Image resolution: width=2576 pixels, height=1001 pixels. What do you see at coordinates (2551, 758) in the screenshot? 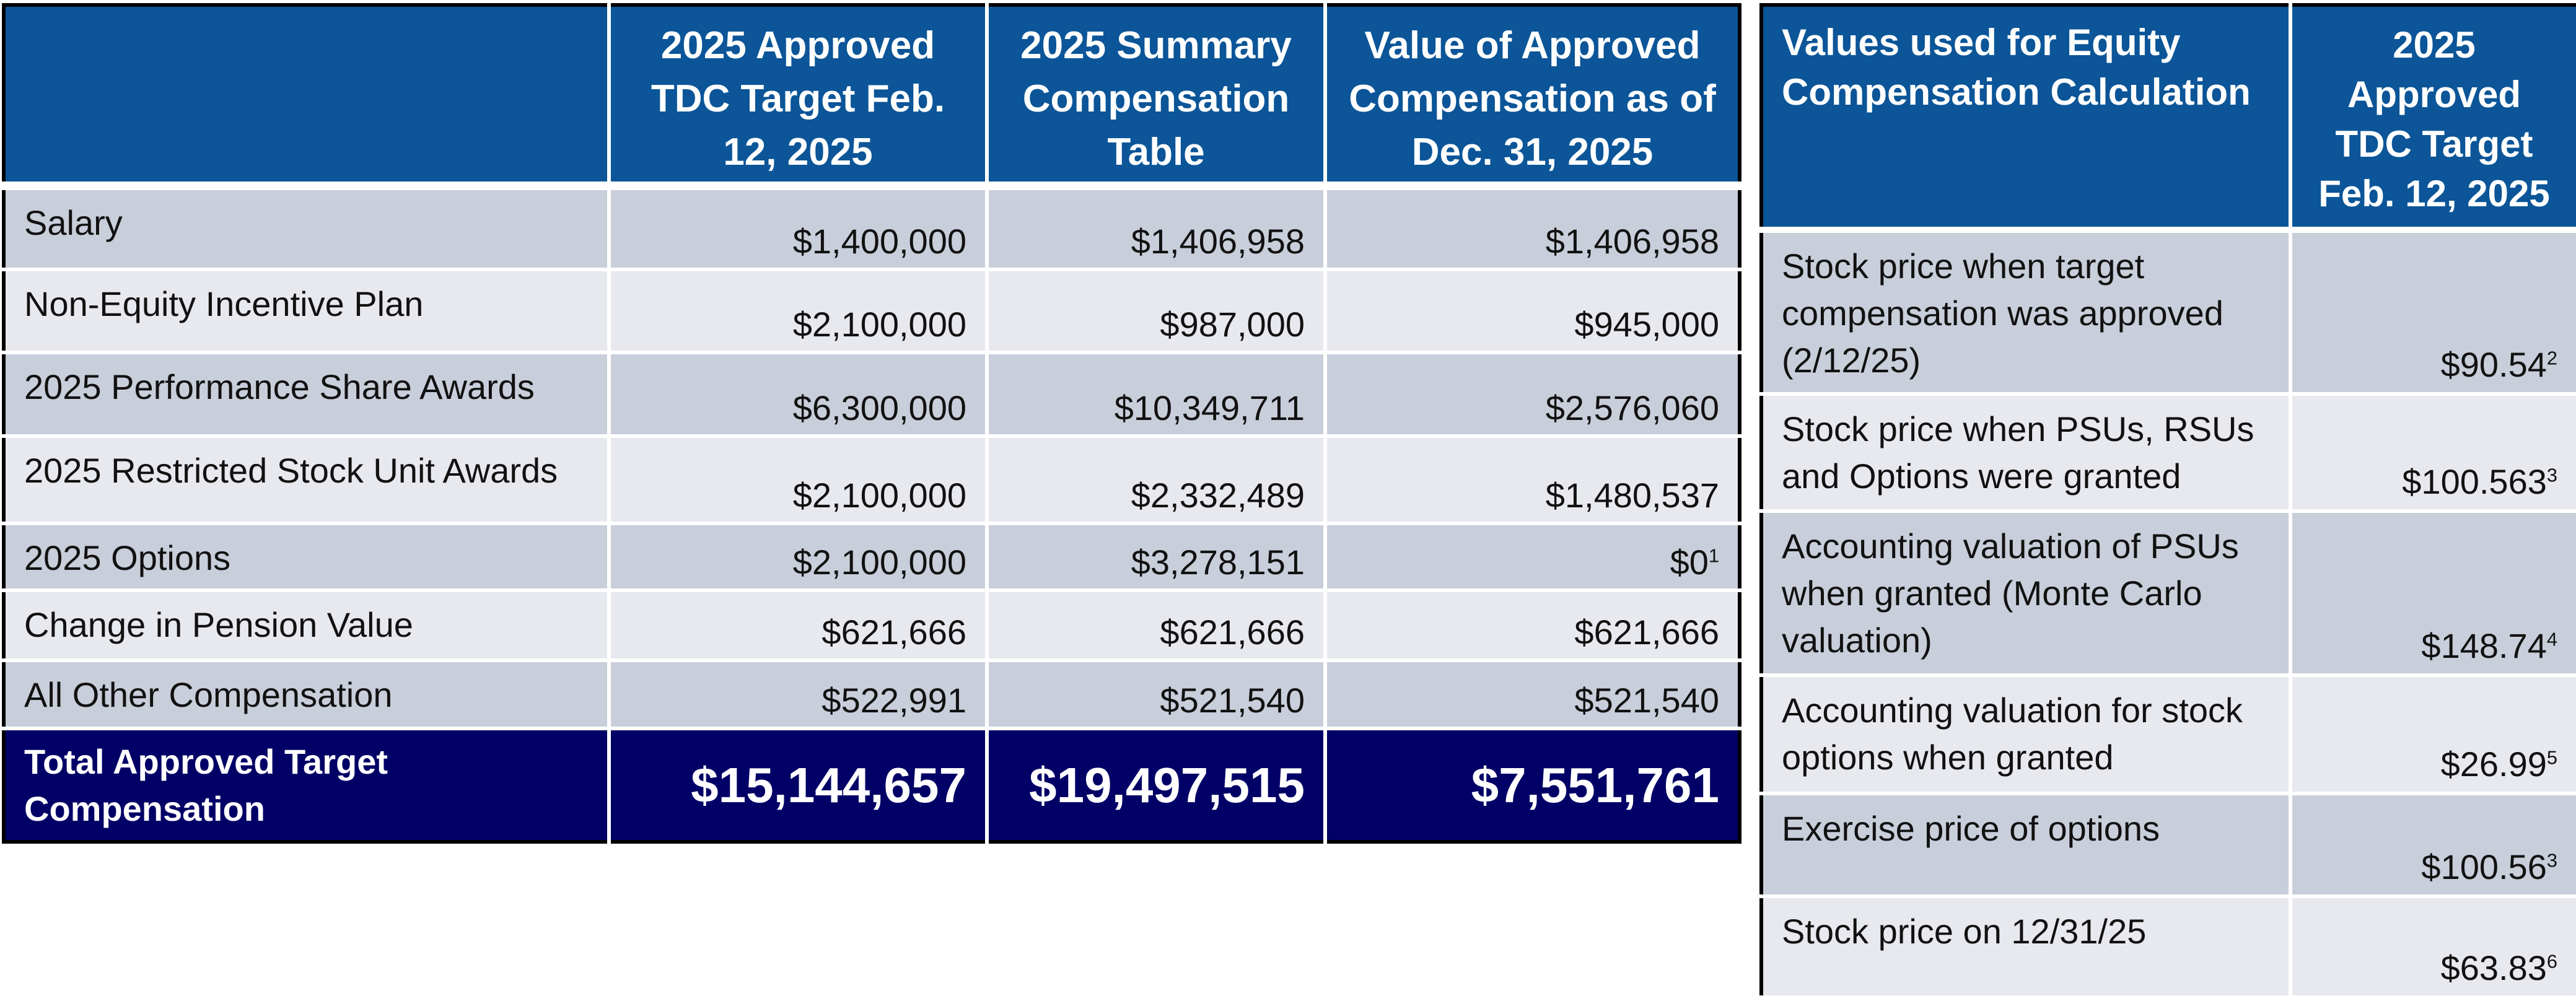
I see `footnote-marker: 5` at bounding box center [2551, 758].